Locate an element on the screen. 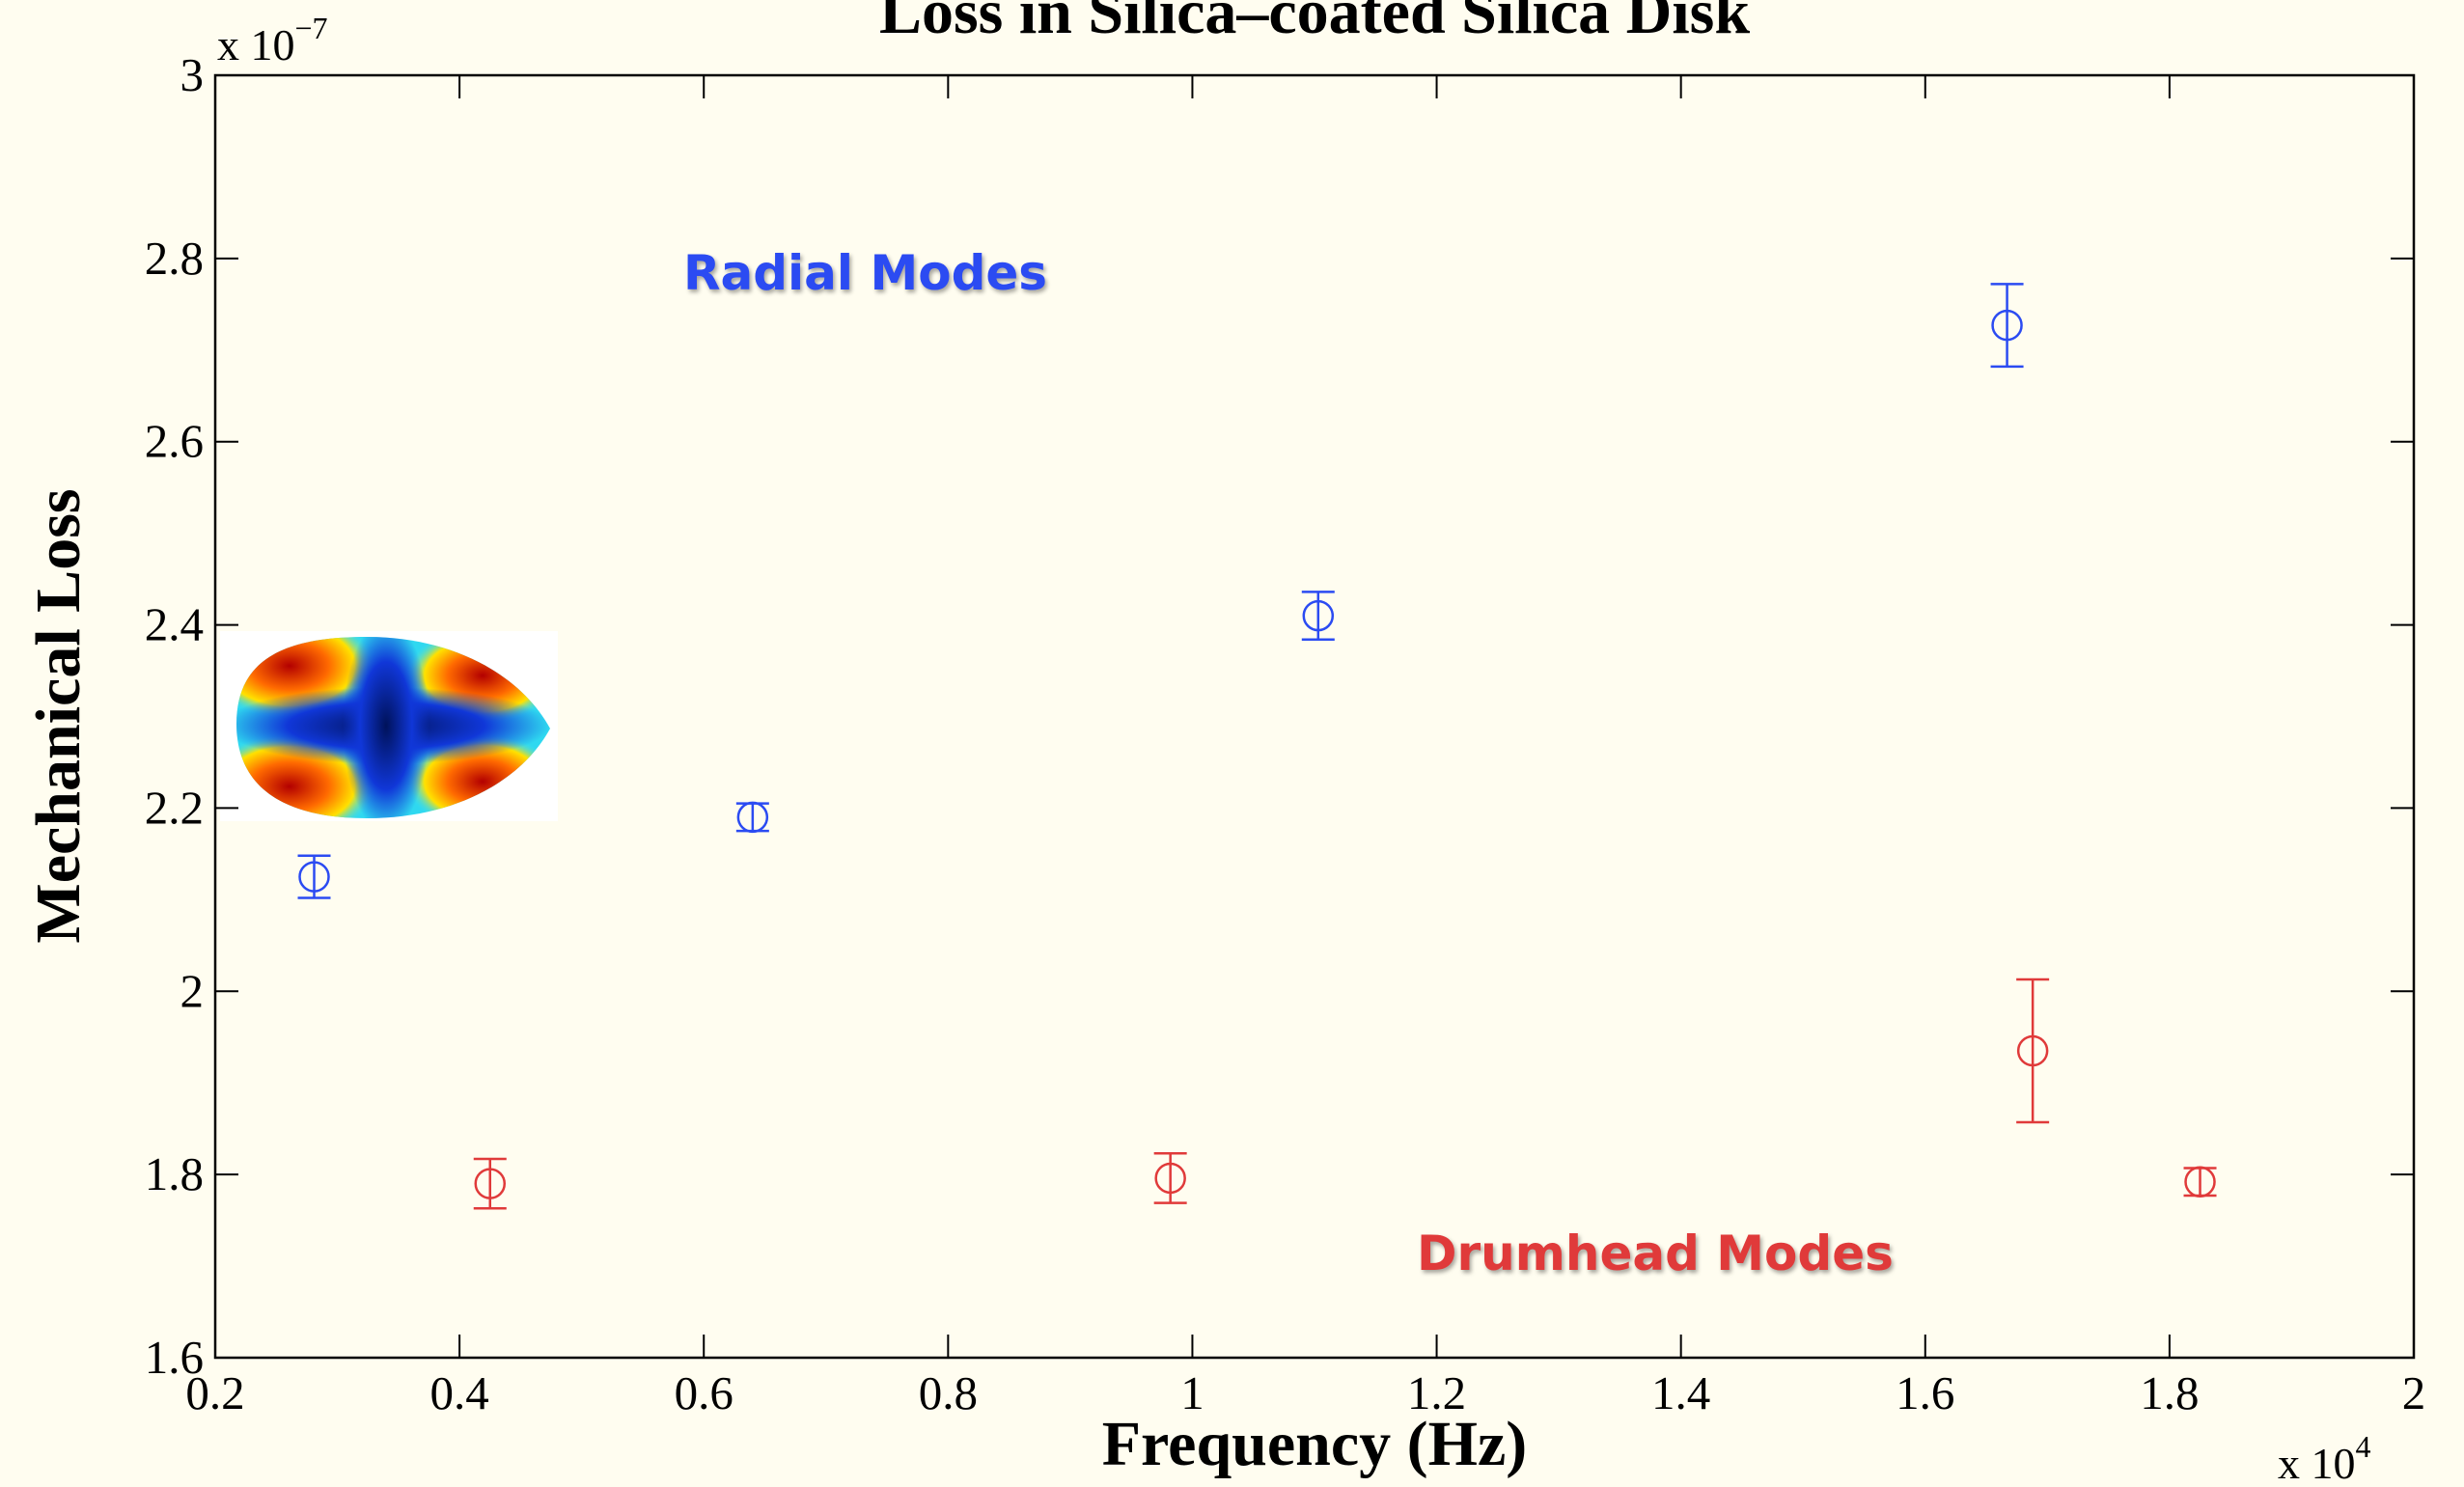 The width and height of the screenshot is (2464, 1487). x-tick-label: 1 is located at coordinates (1192, 1393).